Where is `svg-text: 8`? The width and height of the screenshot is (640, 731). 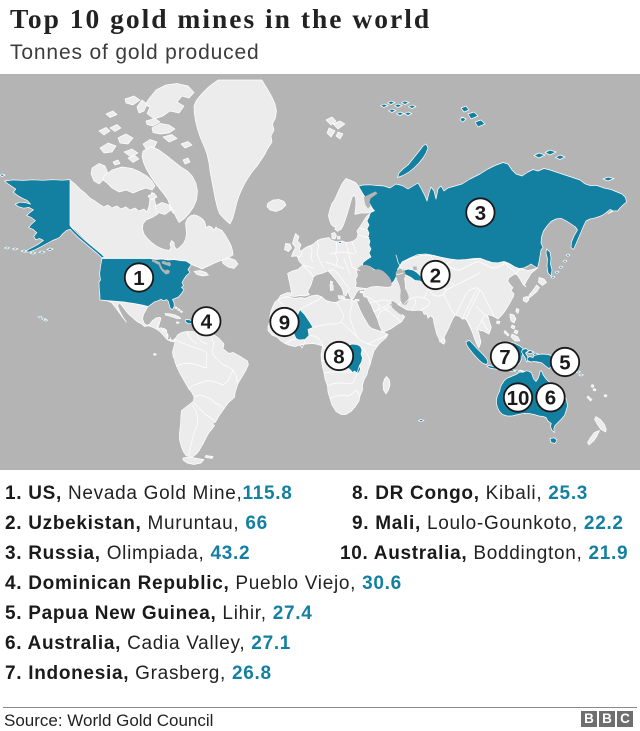
svg-text: 8 is located at coordinates (338, 356).